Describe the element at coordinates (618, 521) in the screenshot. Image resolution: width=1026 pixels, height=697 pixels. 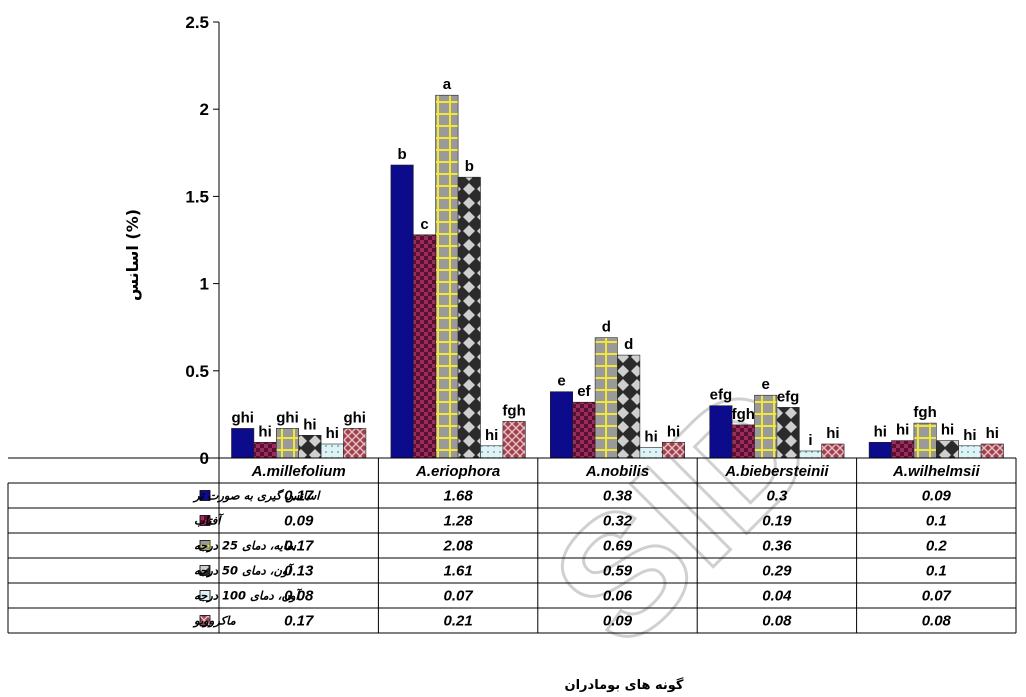
I see `table-cell: 0.32` at that location.